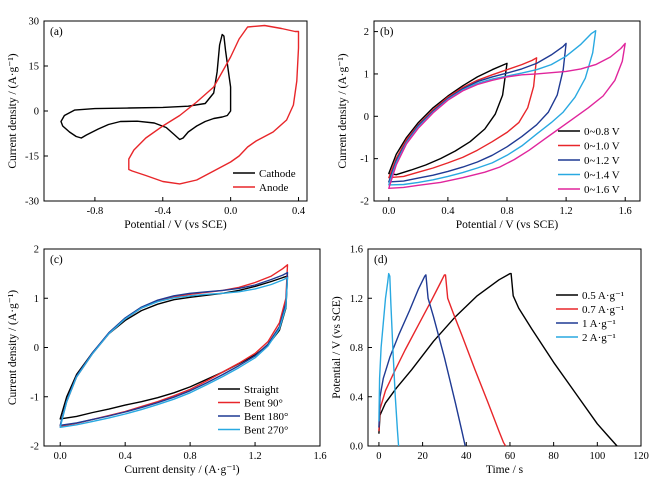 The width and height of the screenshot is (660, 485). What do you see at coordinates (597, 456) in the screenshot?
I see `chart-3-xtick-label-5: 100` at bounding box center [597, 456].